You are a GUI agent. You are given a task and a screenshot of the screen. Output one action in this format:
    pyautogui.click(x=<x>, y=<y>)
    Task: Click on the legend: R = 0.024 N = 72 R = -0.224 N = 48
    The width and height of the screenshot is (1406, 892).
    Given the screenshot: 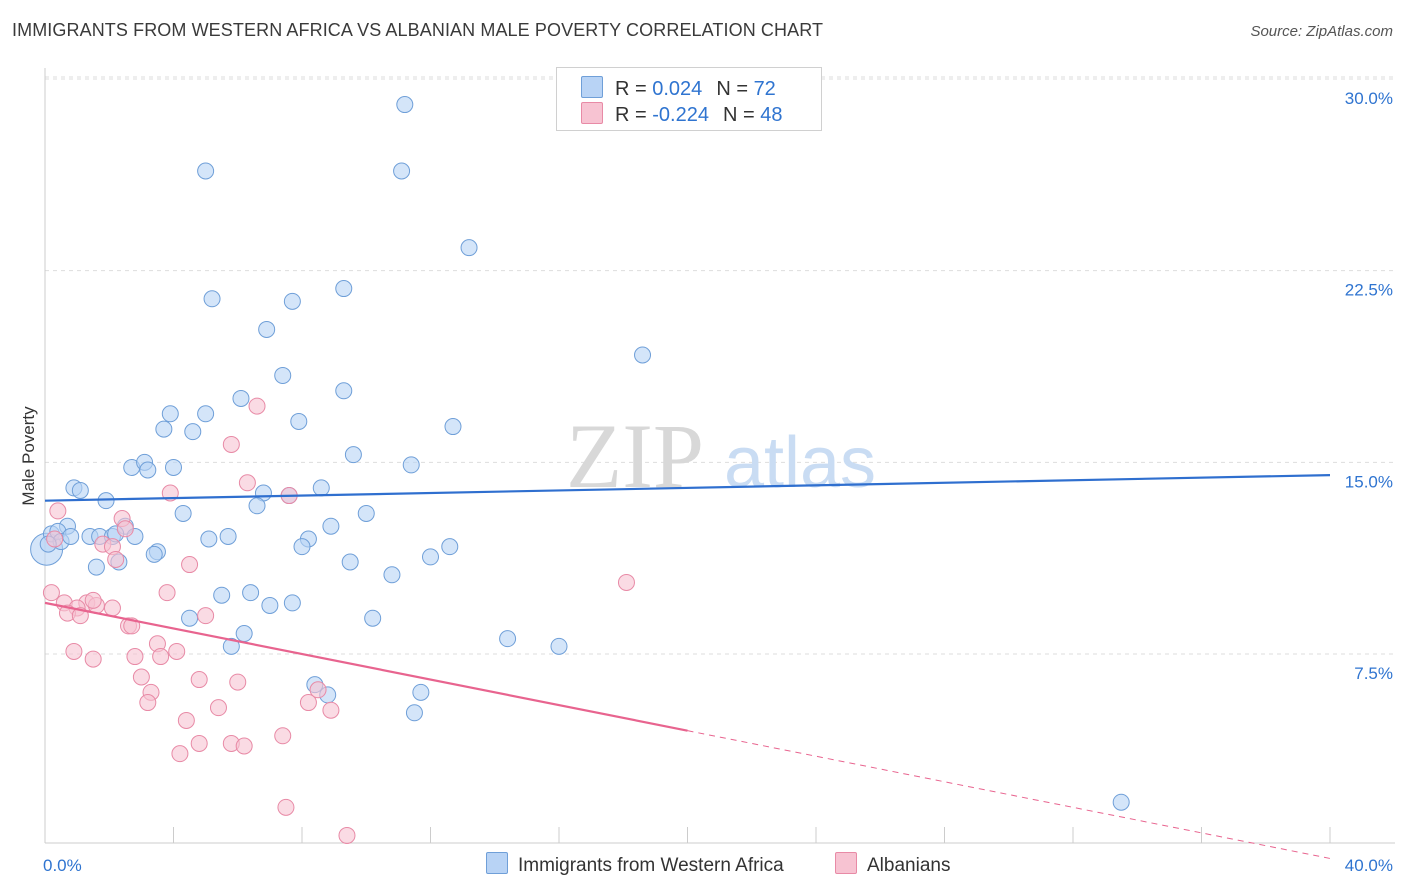 What is the action you would take?
    pyautogui.click(x=689, y=99)
    